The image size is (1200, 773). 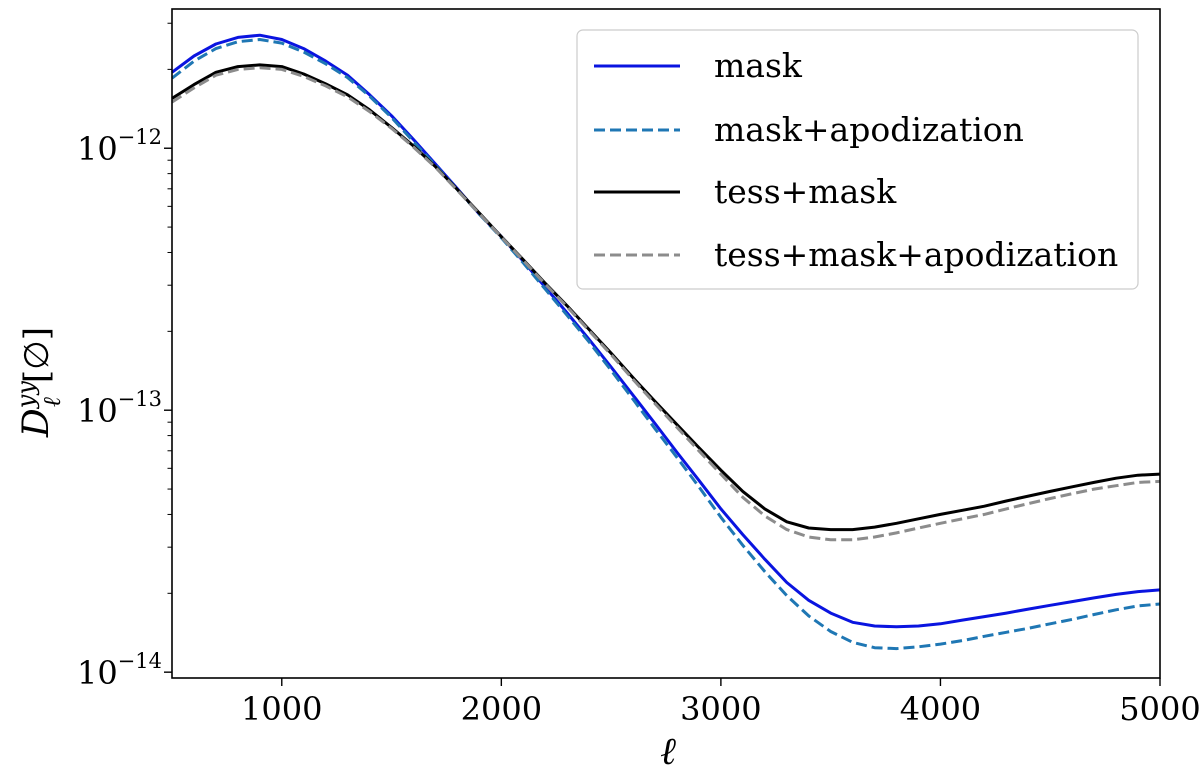 What do you see at coordinates (805, 191) in the screenshot?
I see `legend-label-2: tess+mask` at bounding box center [805, 191].